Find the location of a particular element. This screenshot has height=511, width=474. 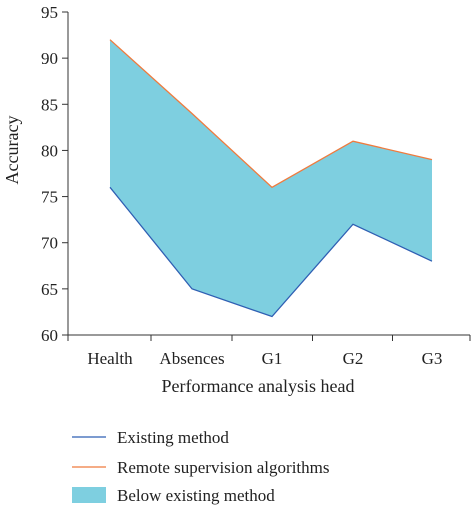

legend-label-remote-supervision: Remote supervision algorithms is located at coordinates (223, 467).